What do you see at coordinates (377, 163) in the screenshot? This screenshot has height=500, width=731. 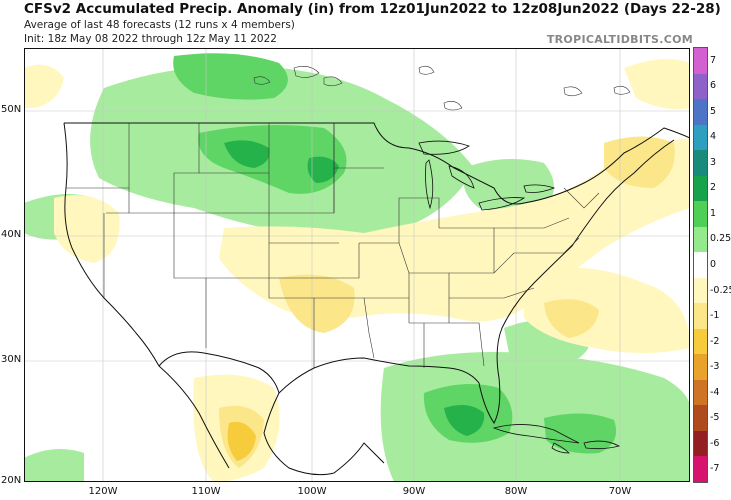 I see `canada-border` at bounding box center [377, 163].